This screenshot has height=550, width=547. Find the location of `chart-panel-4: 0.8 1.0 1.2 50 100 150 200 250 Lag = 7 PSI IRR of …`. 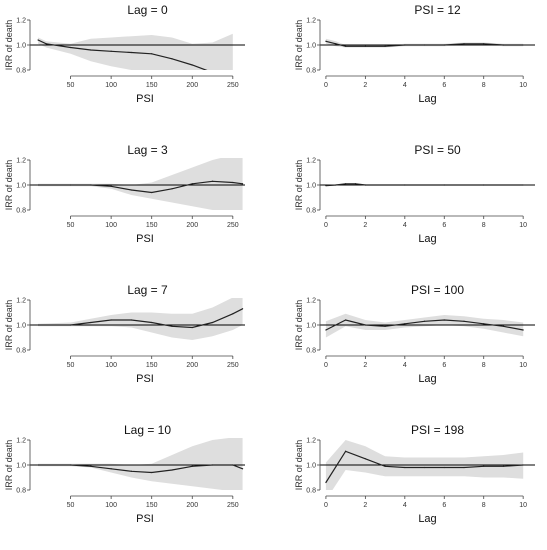

chart-panel-4: 0.8 1.0 1.2 50 100 150 200 250 Lag = 7 PSI IRR of … is located at coordinates (124, 334).